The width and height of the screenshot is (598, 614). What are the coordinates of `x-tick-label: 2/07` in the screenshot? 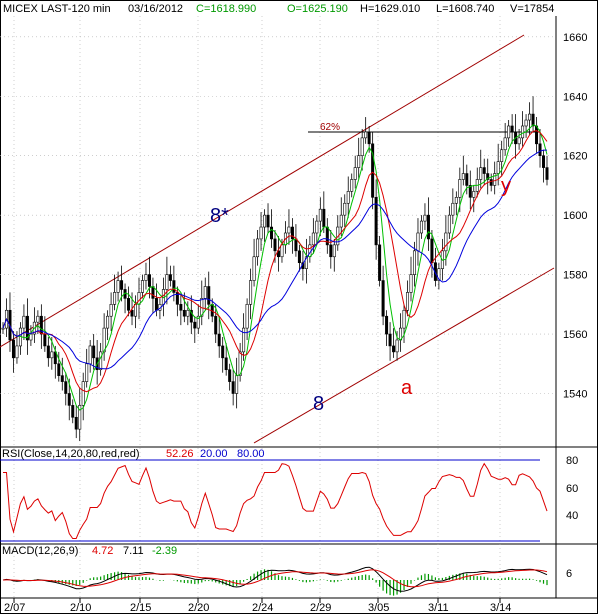 It's located at (14, 608).